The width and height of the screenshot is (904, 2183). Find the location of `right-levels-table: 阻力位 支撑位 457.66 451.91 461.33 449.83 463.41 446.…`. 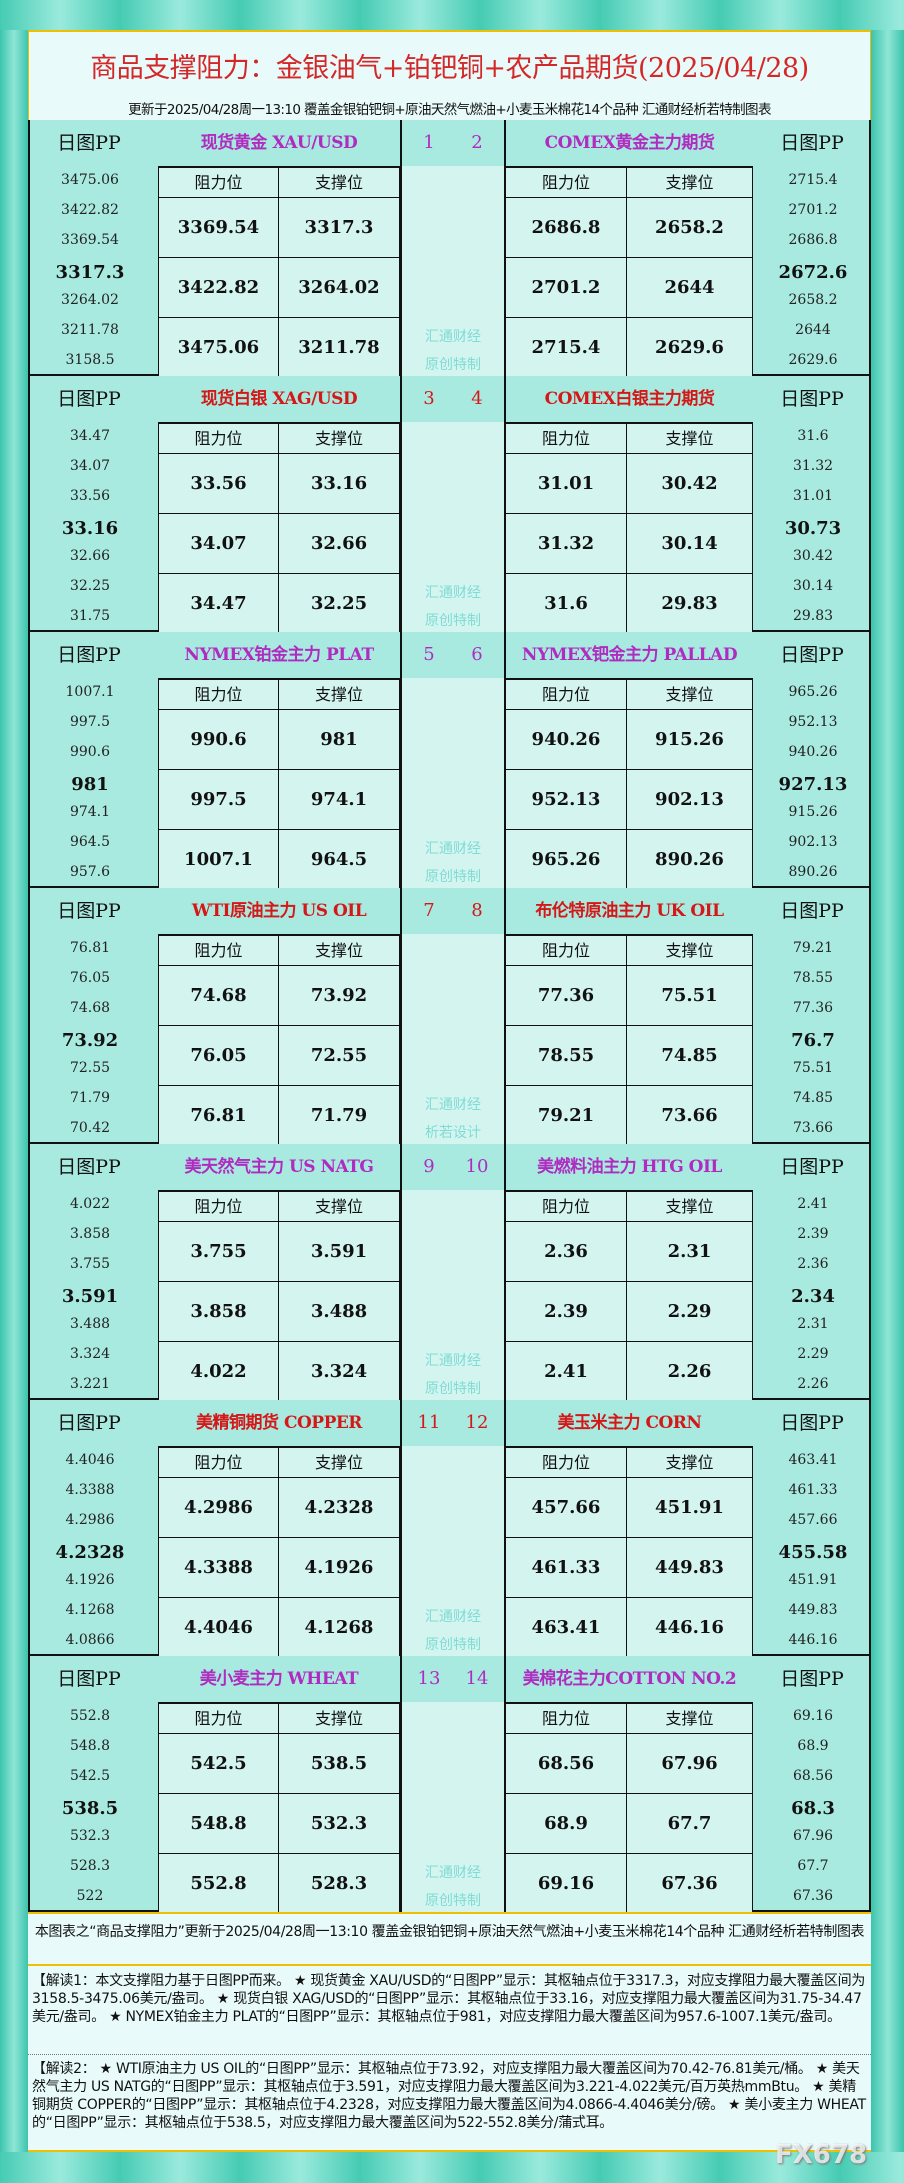

right-levels-table: 阻力位 支撑位 457.66 451.91 461.33 449.83 463.41 446.… is located at coordinates (629, 1552).